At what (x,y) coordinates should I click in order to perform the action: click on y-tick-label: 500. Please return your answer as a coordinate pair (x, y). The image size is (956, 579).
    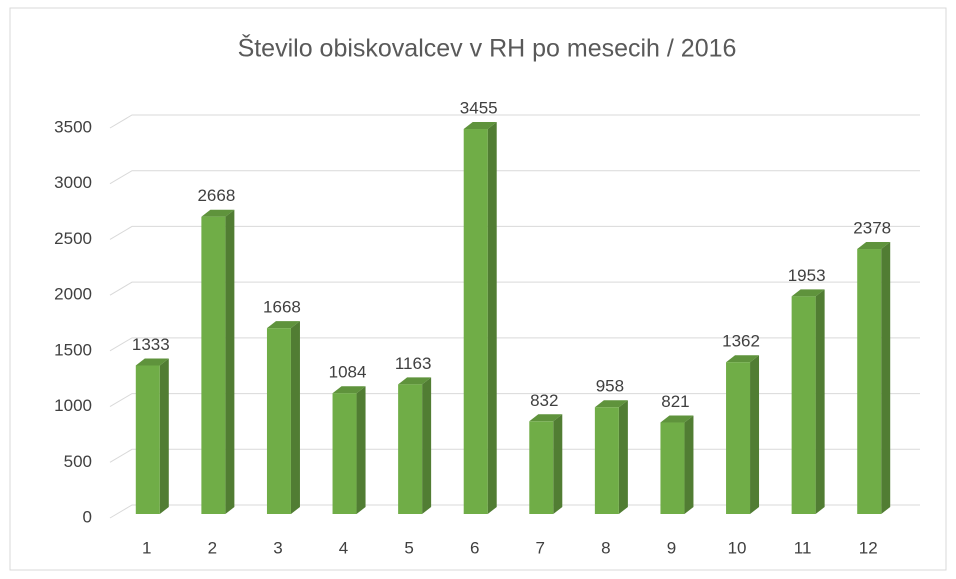
    Looking at the image, I should click on (78, 461).